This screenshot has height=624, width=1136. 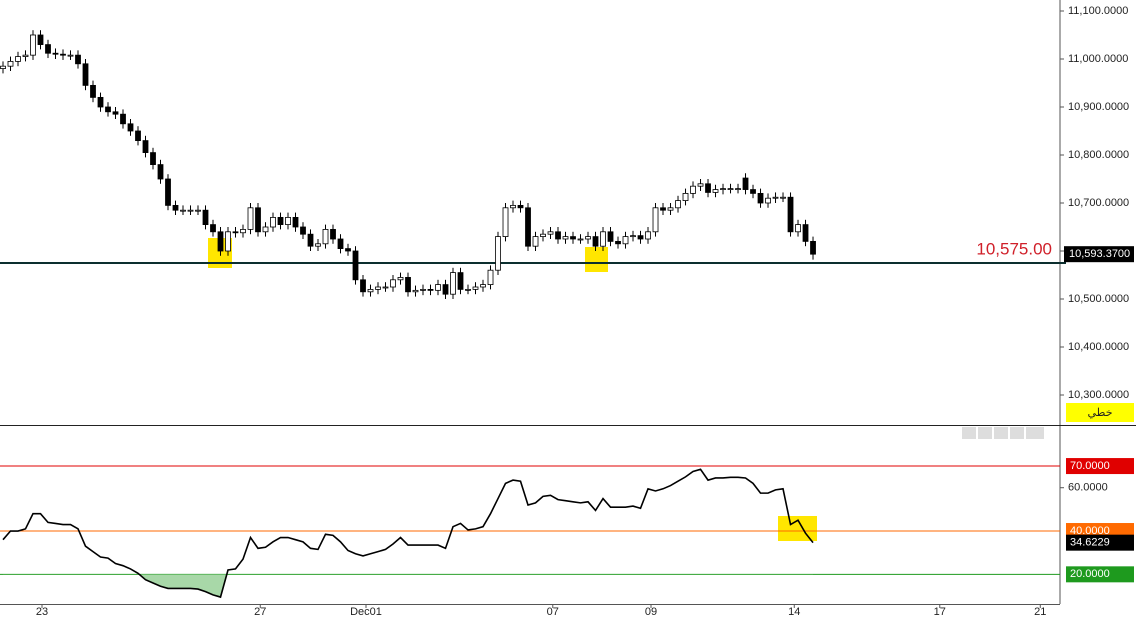 I want to click on x-tick-label: 17, so click(x=940, y=612).